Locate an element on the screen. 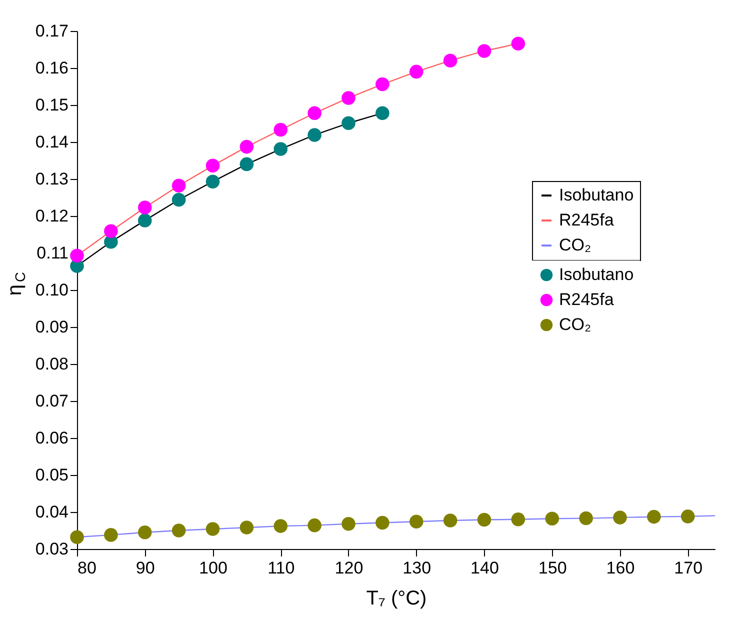 The image size is (740, 623). y-tick-label: 0.09 is located at coordinates (51, 327).